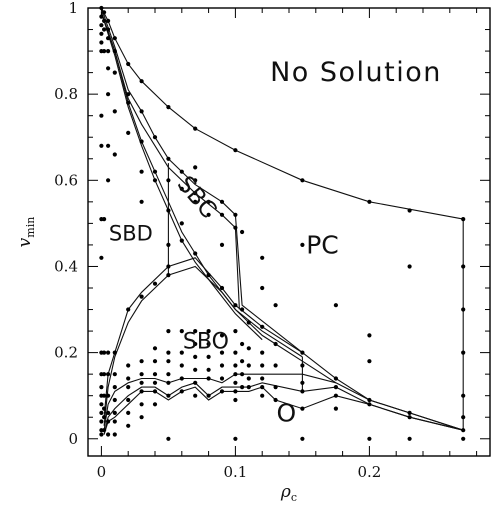 This screenshot has height=508, width=496. I want to click on x-tick-label-0: 0, so click(102, 472).